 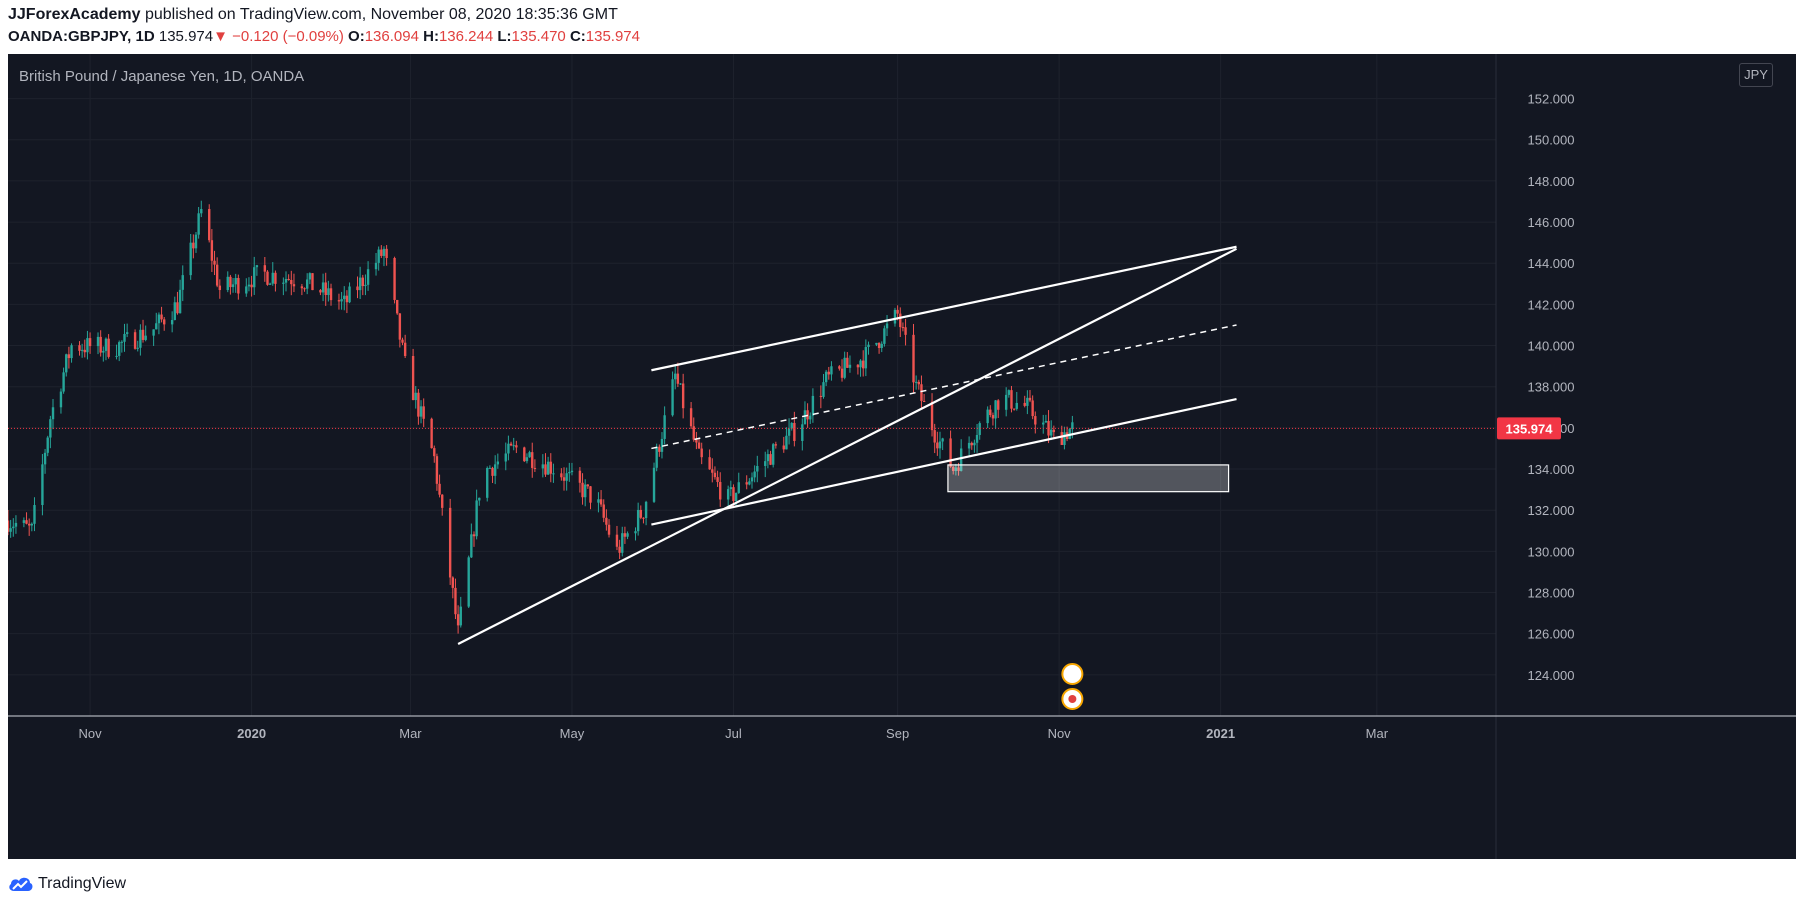 What do you see at coordinates (572, 733) in the screenshot?
I see `x-tick-label: May` at bounding box center [572, 733].